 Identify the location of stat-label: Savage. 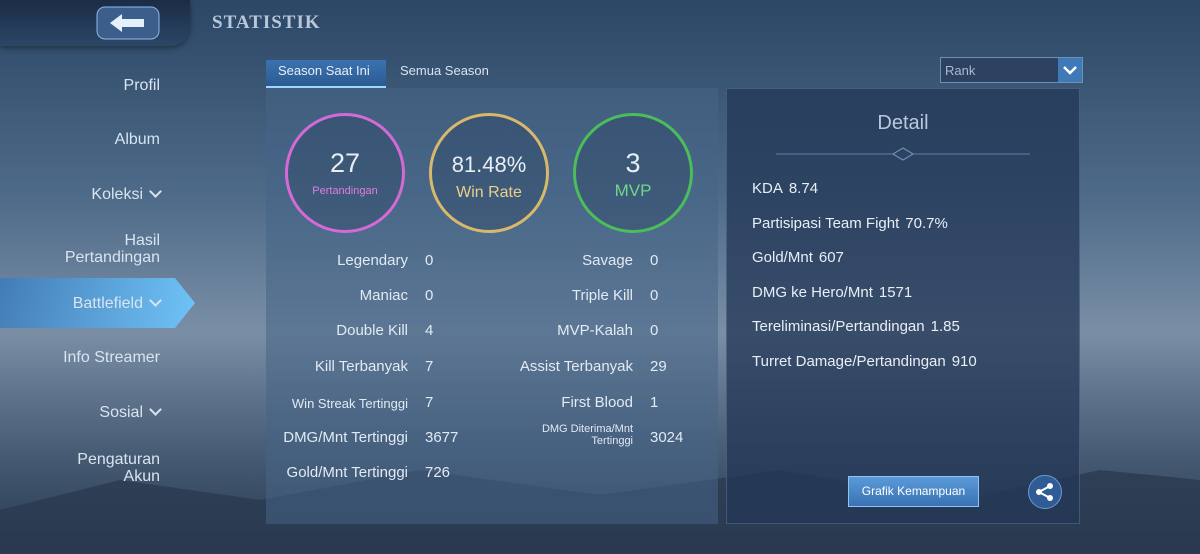
(607, 260).